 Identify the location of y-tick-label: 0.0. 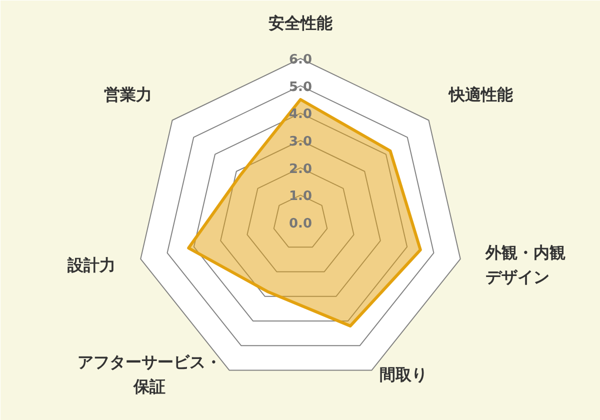
(300, 224).